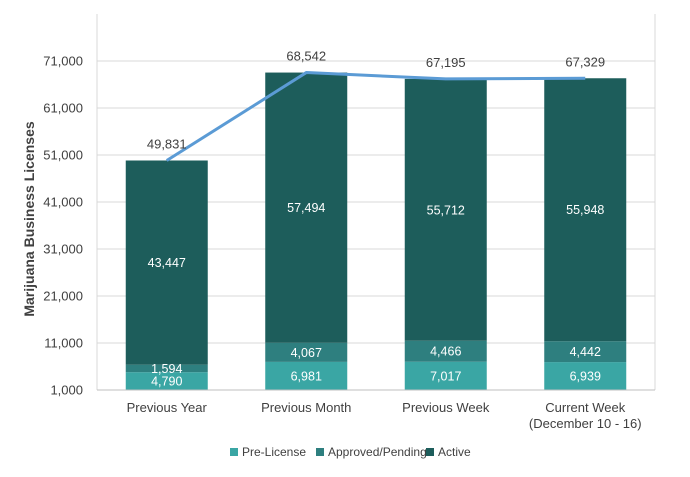  Describe the element at coordinates (167, 407) in the screenshot. I see `x-tick-label: Previous Year` at that location.